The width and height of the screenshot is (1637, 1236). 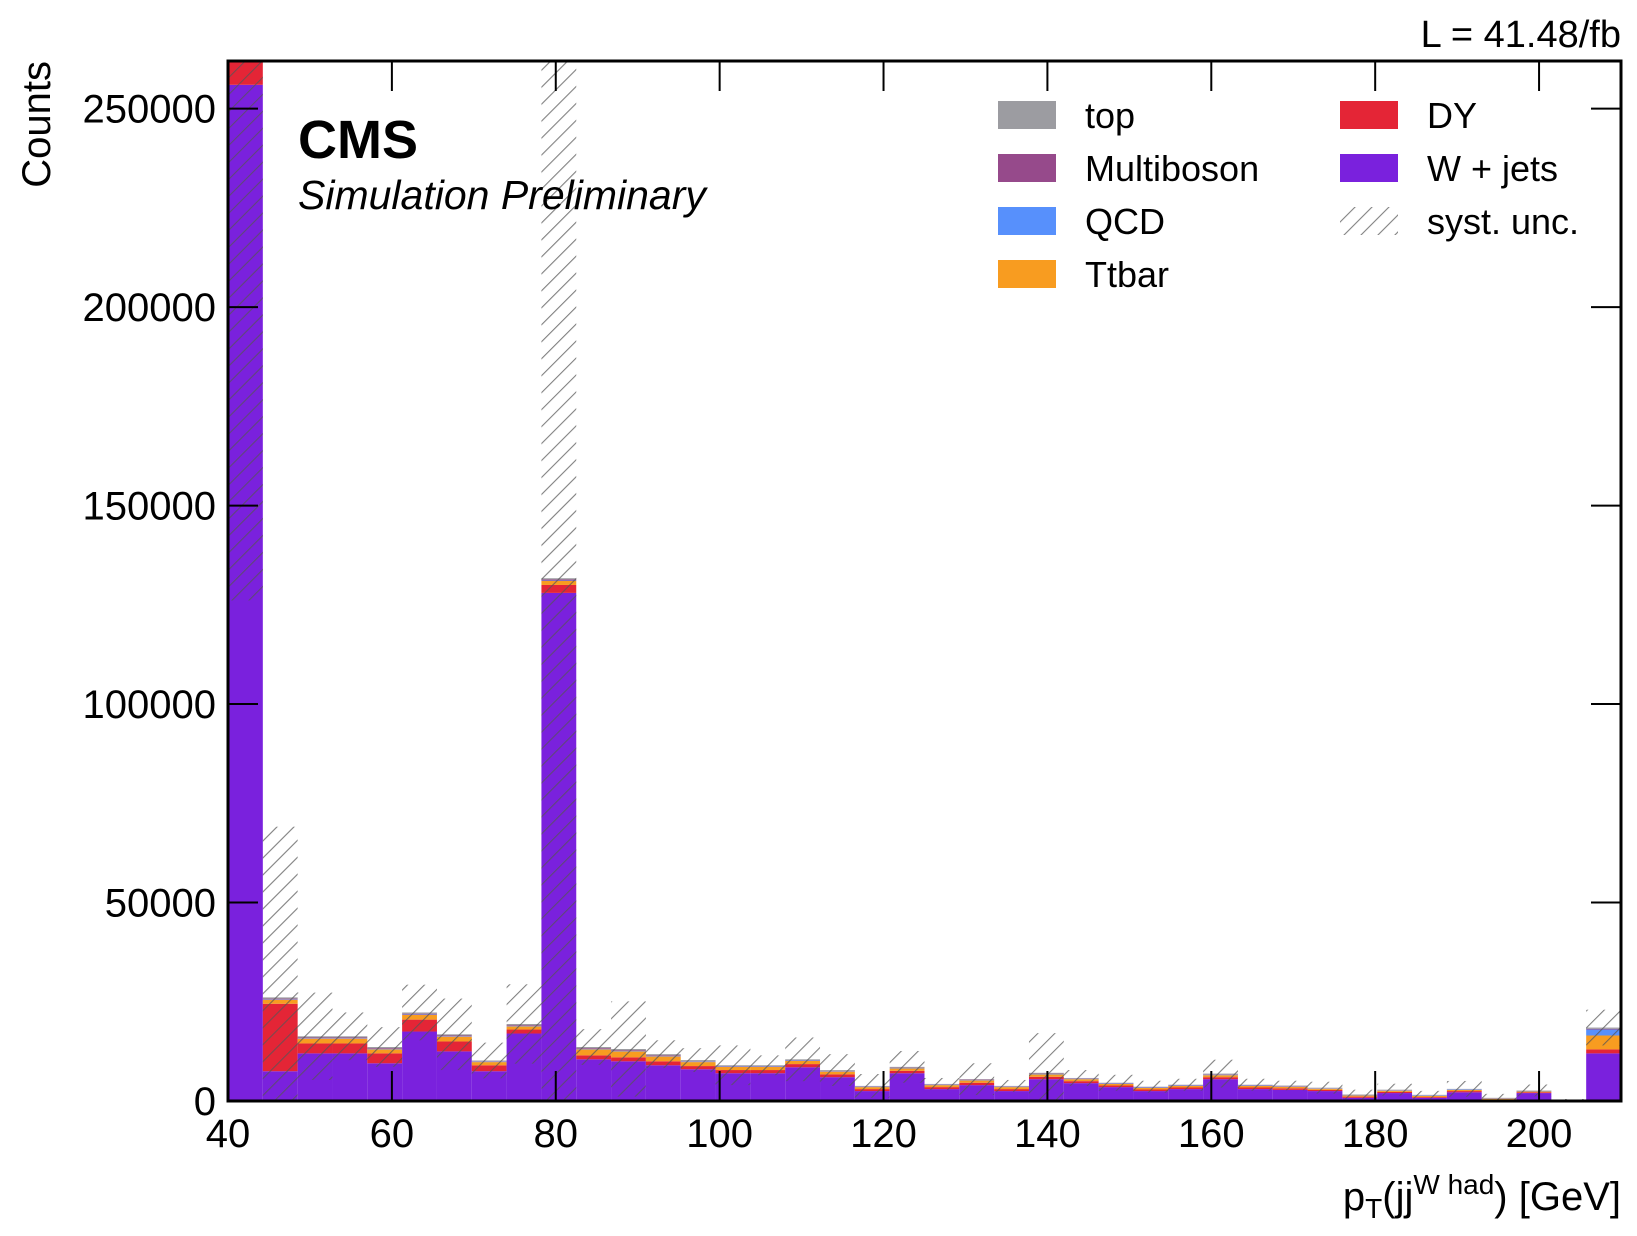 What do you see at coordinates (1211, 1134) in the screenshot?
I see `x-tick-label: 160` at bounding box center [1211, 1134].